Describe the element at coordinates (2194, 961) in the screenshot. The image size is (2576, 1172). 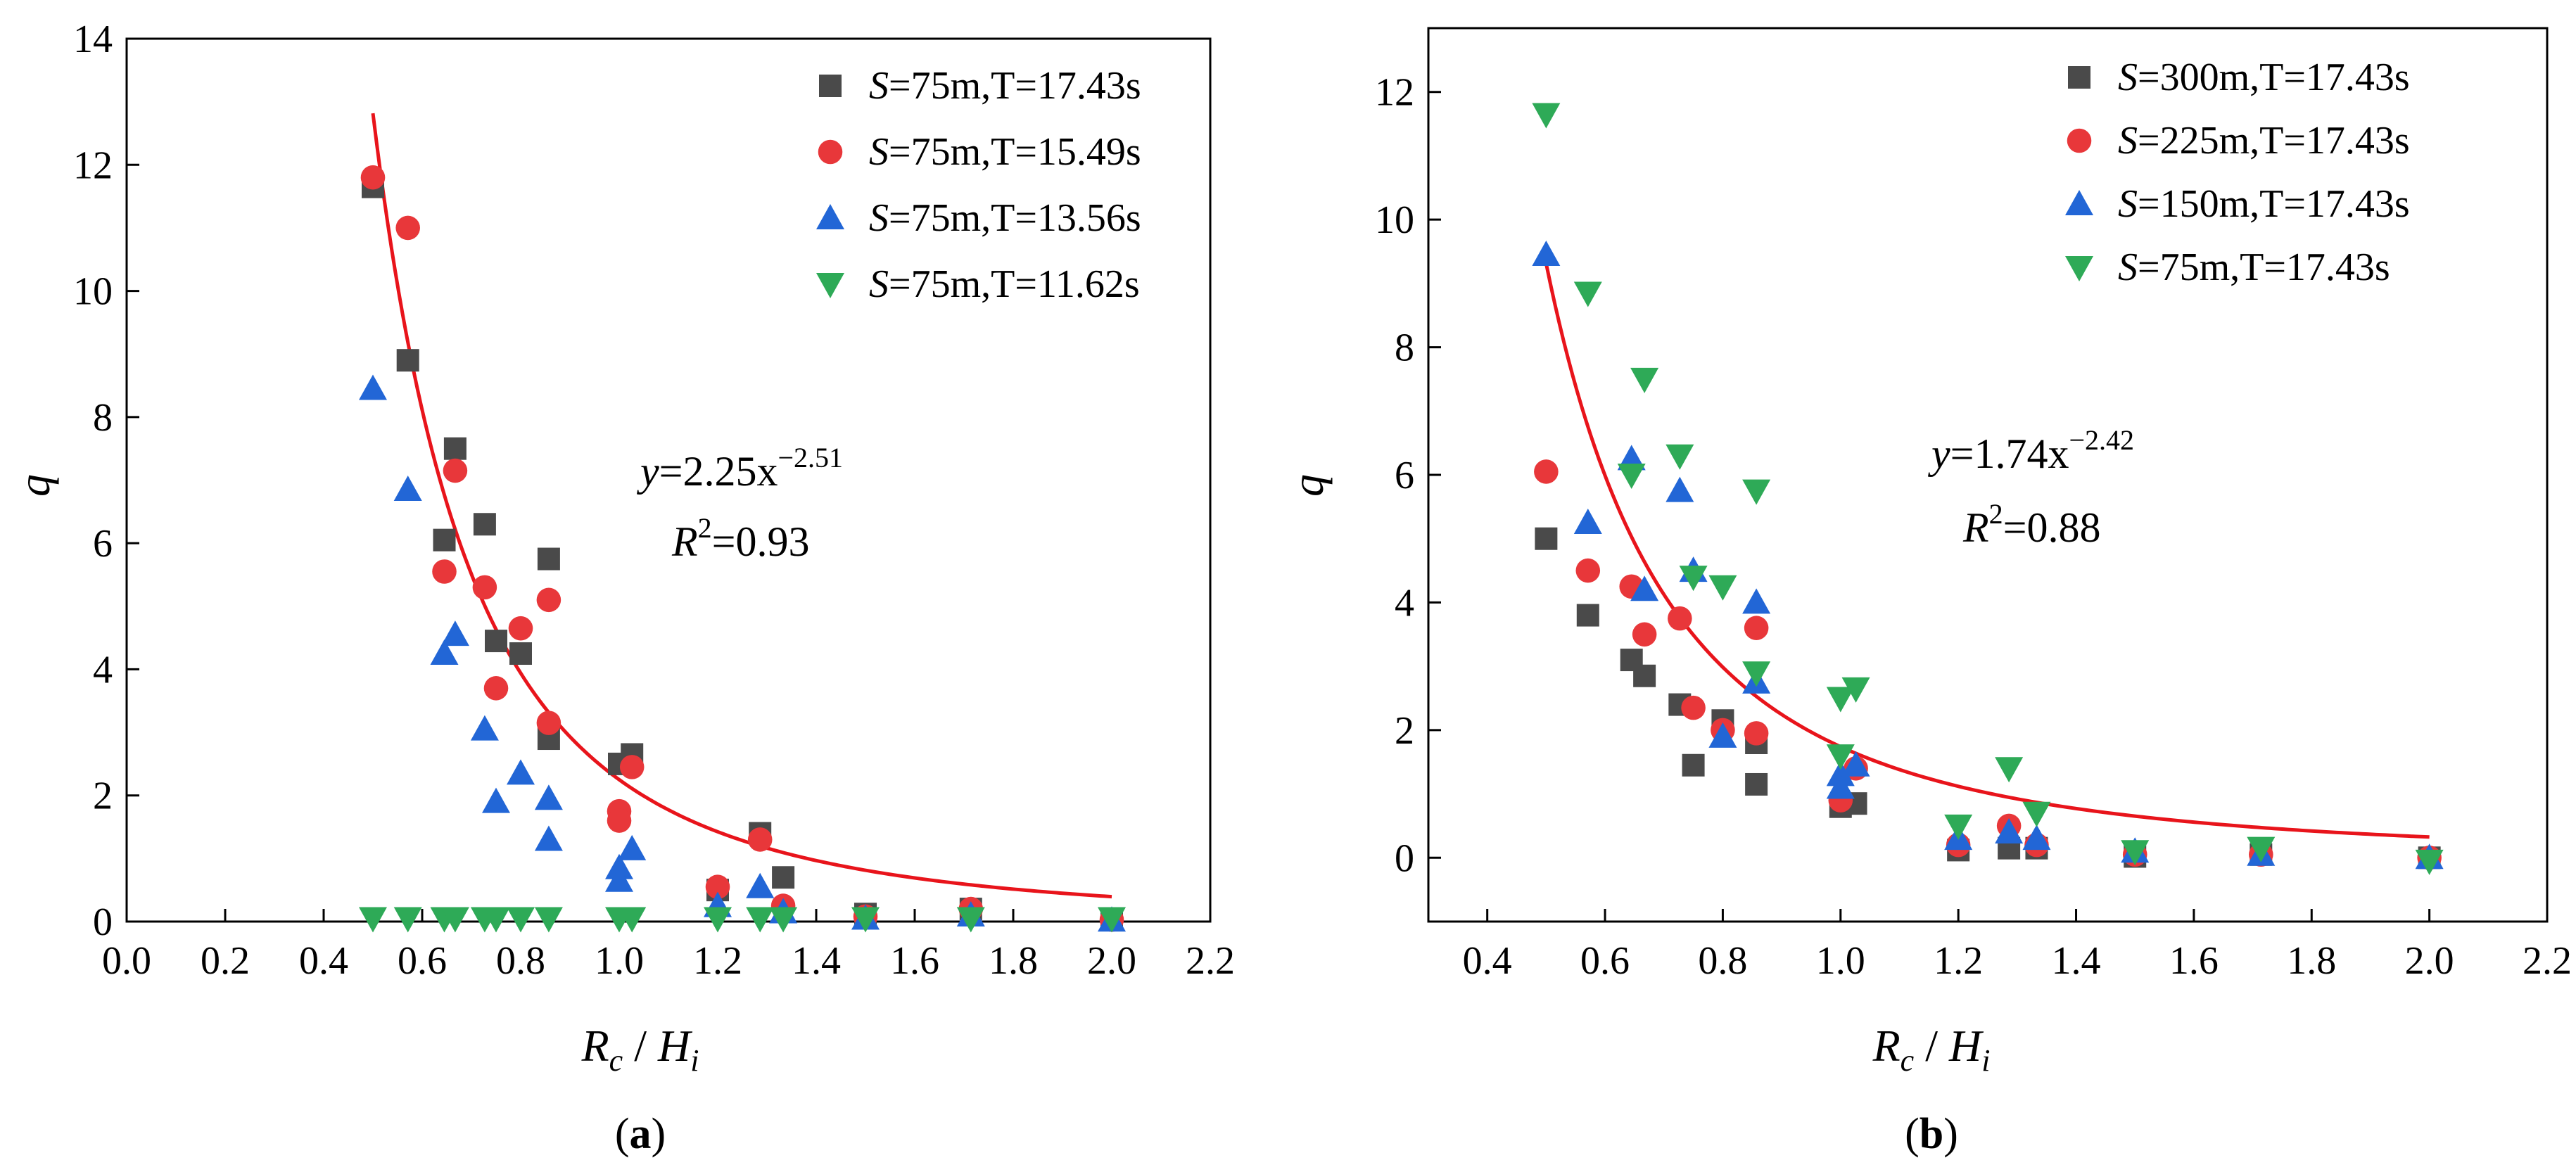
I see `x-tick-label-b: 1.6` at that location.